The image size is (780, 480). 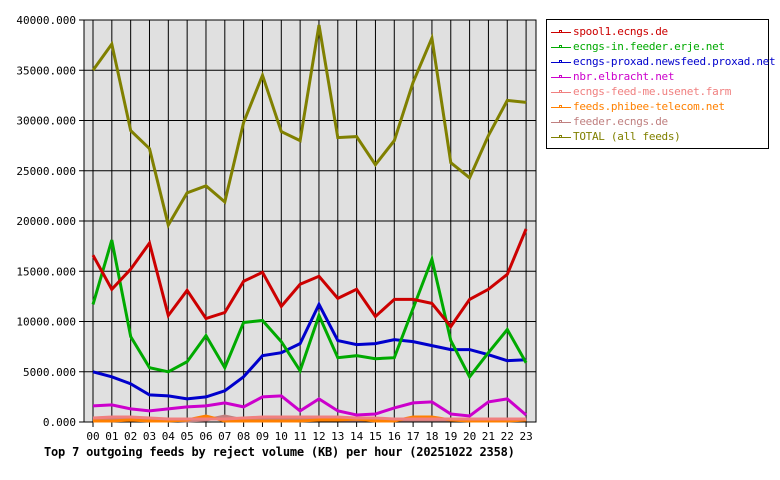 What do you see at coordinates (281, 436) in the screenshot?
I see `x-tick-label: 10` at bounding box center [281, 436].